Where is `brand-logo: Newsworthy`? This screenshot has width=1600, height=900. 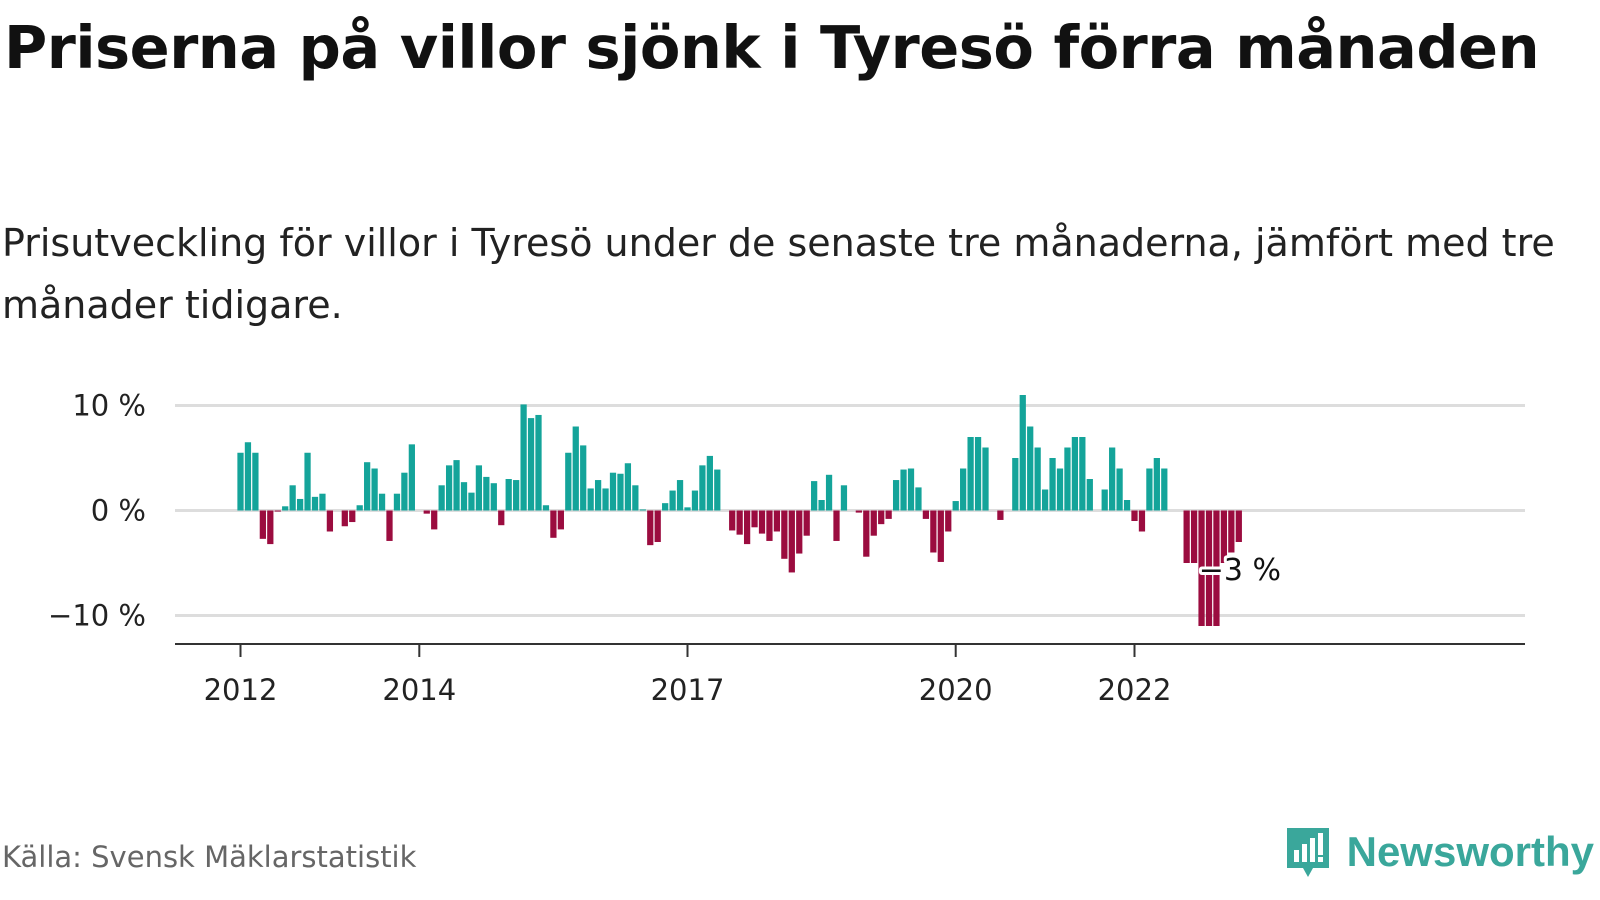
brand-logo: Newsworthy is located at coordinates (1438, 852).